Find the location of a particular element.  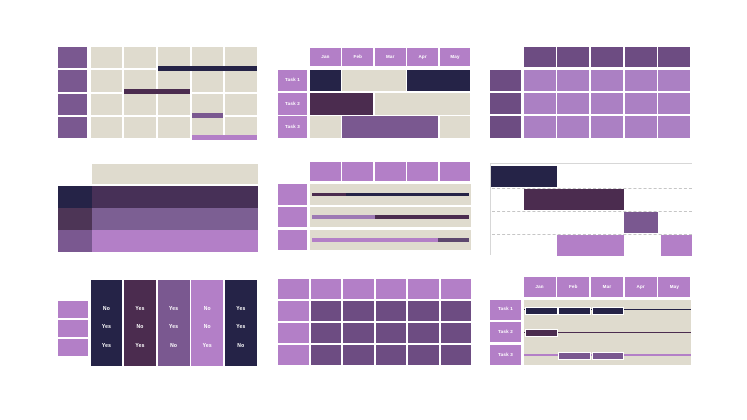

border-top is located at coordinates (591, 163).